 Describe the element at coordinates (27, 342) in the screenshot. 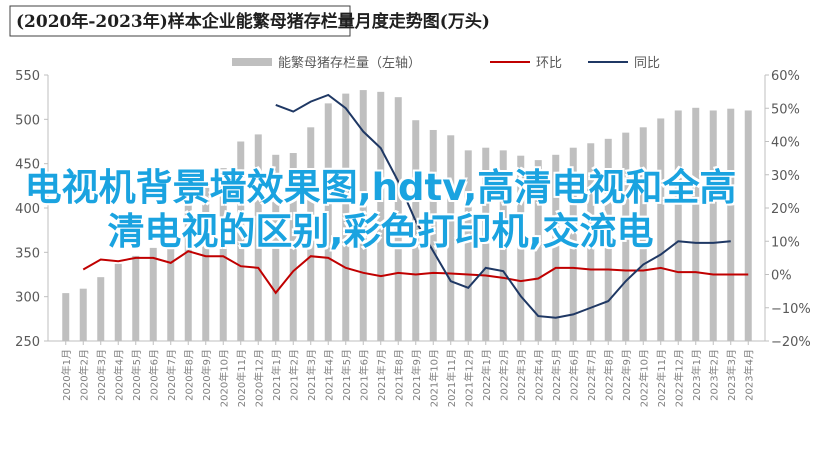

I see `y-tick-label: 250` at that location.